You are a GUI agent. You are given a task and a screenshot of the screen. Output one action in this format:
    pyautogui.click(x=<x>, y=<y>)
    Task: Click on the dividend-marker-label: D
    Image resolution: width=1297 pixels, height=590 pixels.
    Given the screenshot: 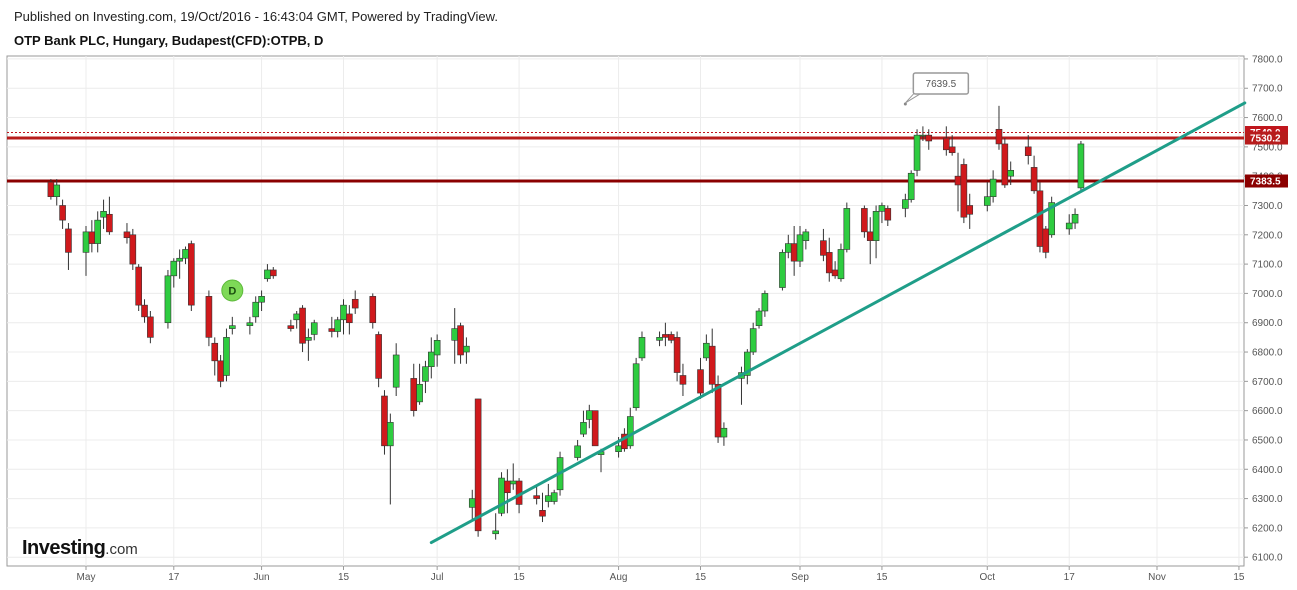 What is the action you would take?
    pyautogui.click(x=232, y=291)
    